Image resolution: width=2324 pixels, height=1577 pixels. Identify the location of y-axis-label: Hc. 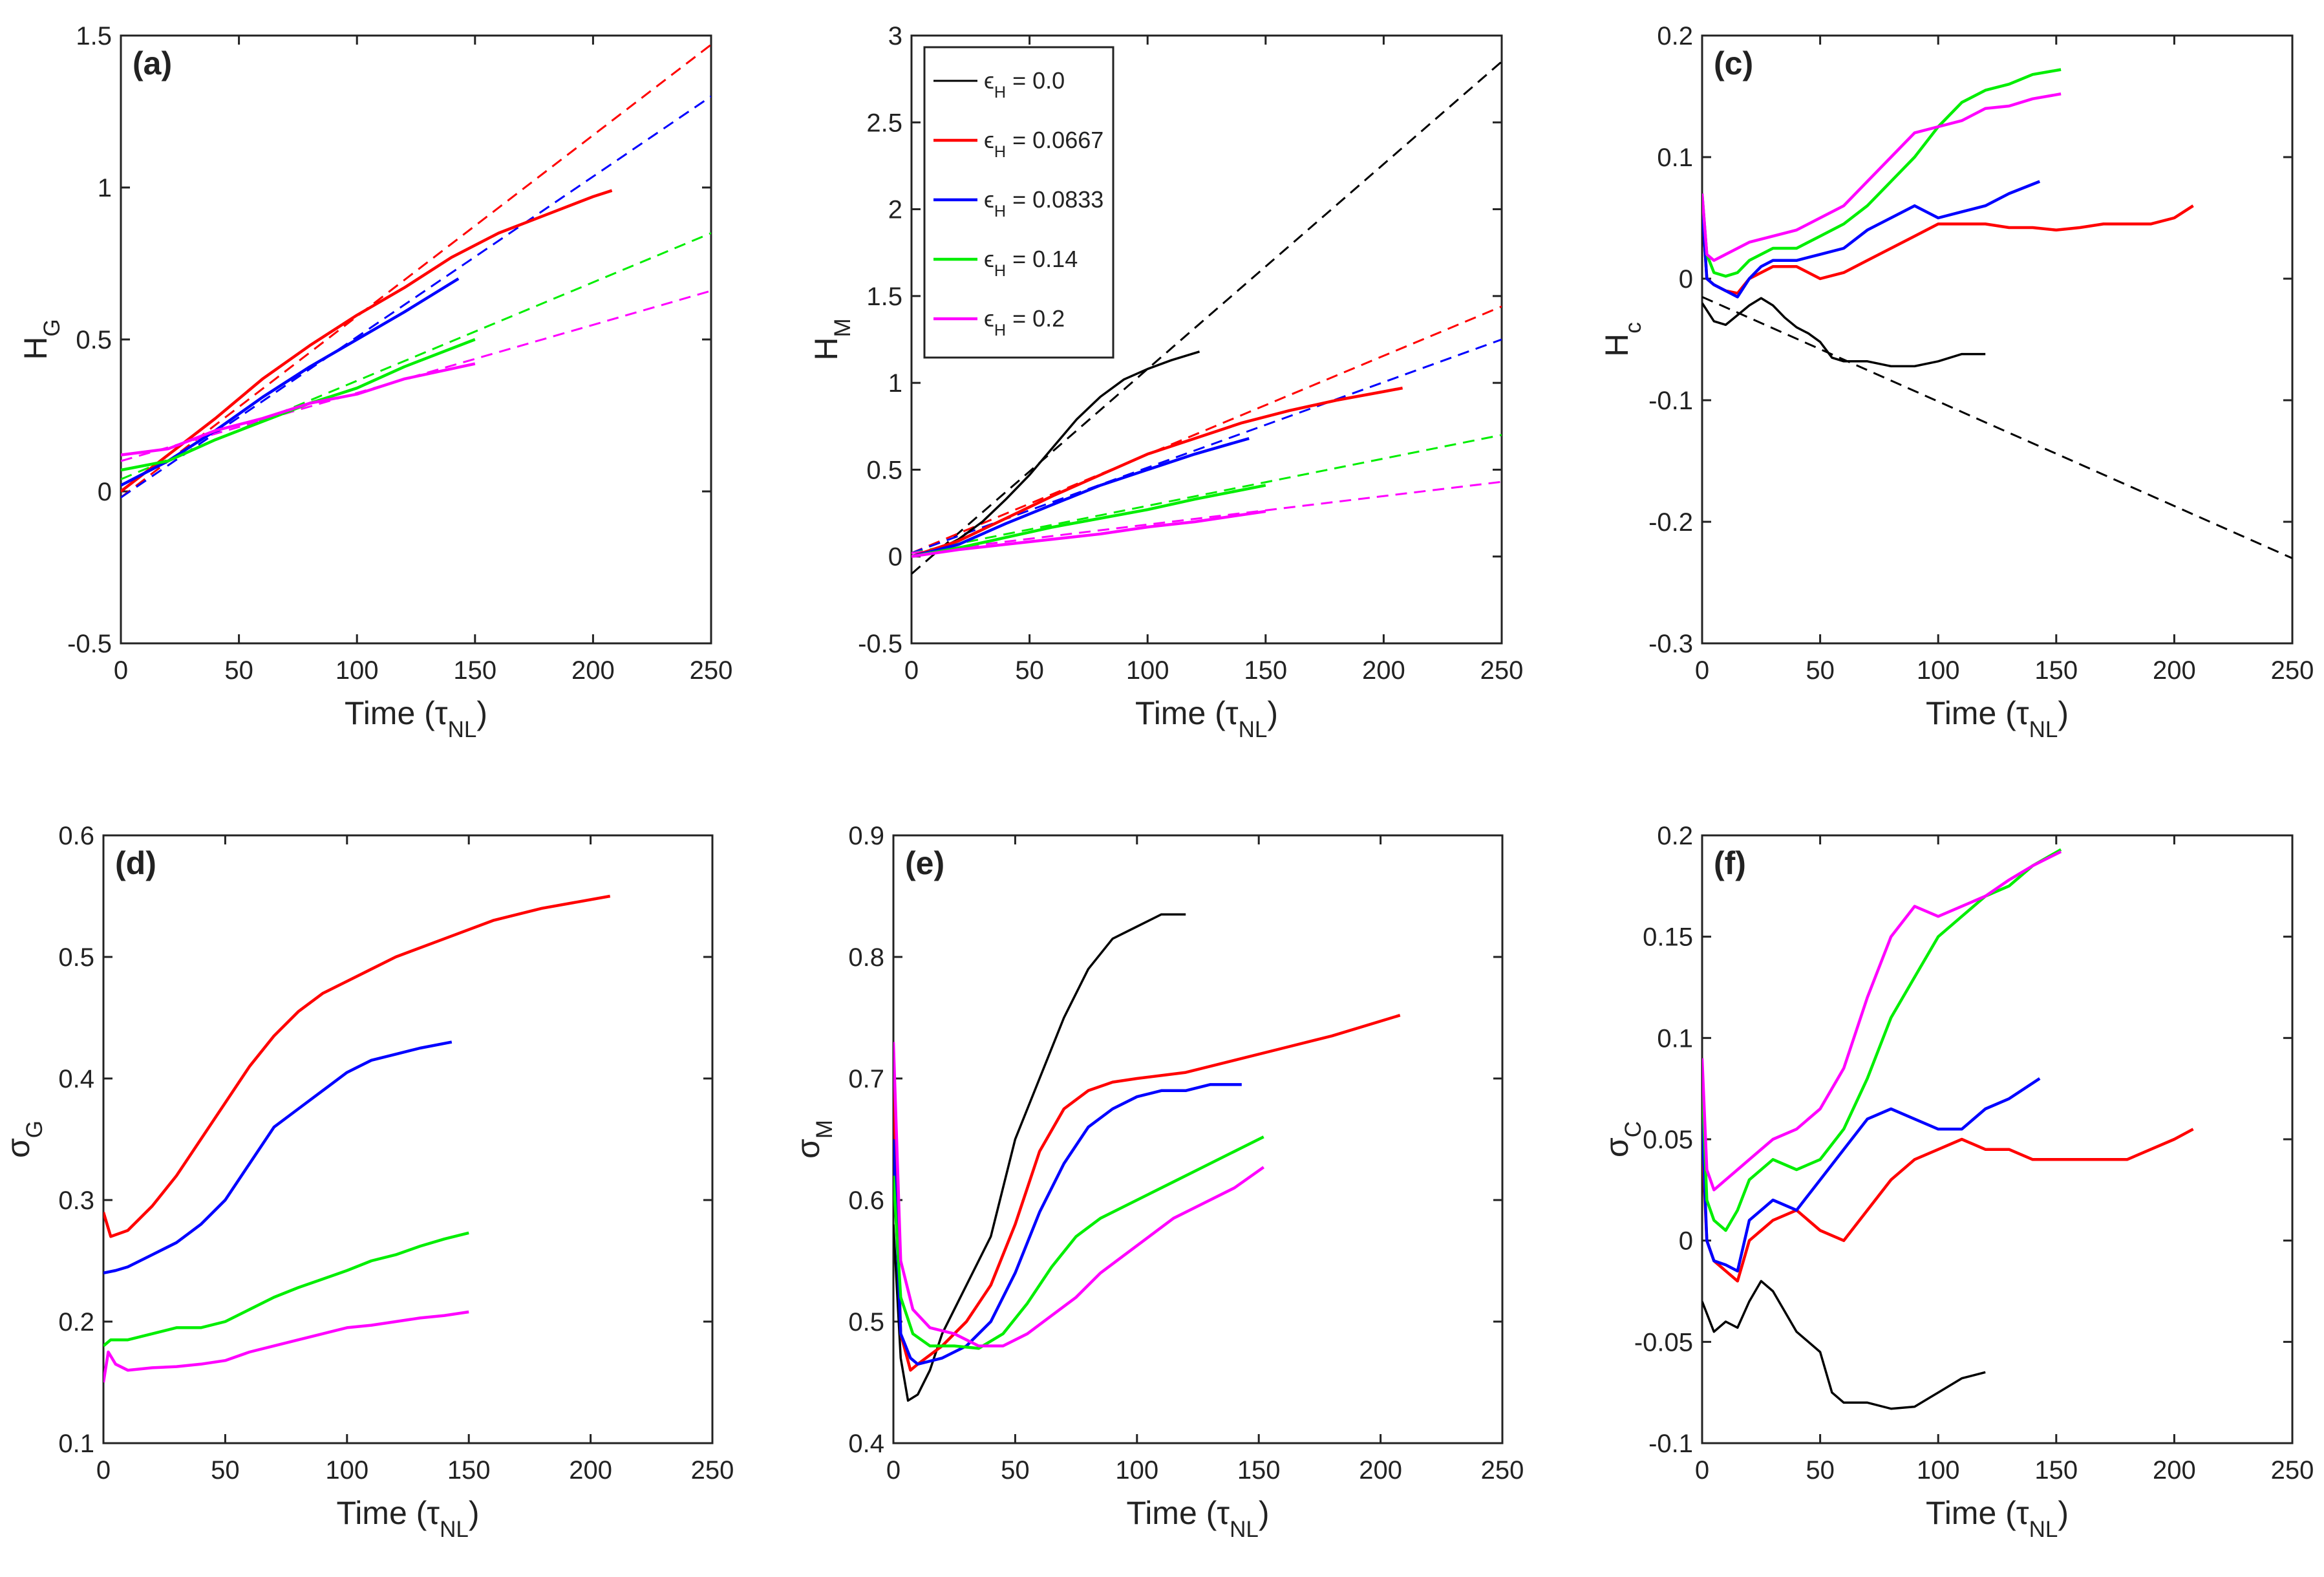
(1622, 340).